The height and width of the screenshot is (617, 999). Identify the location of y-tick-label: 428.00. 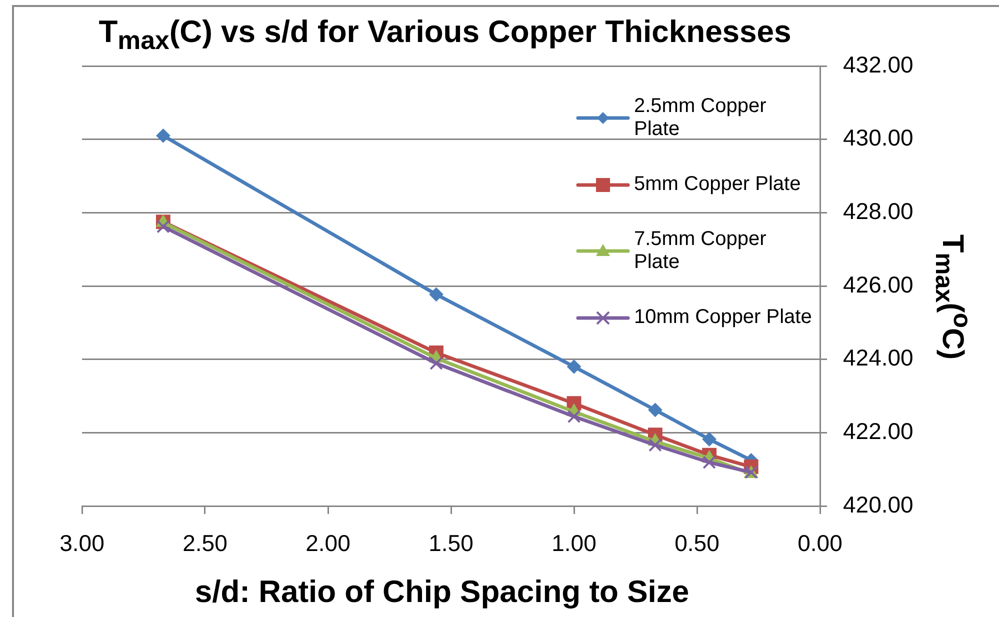
(878, 211).